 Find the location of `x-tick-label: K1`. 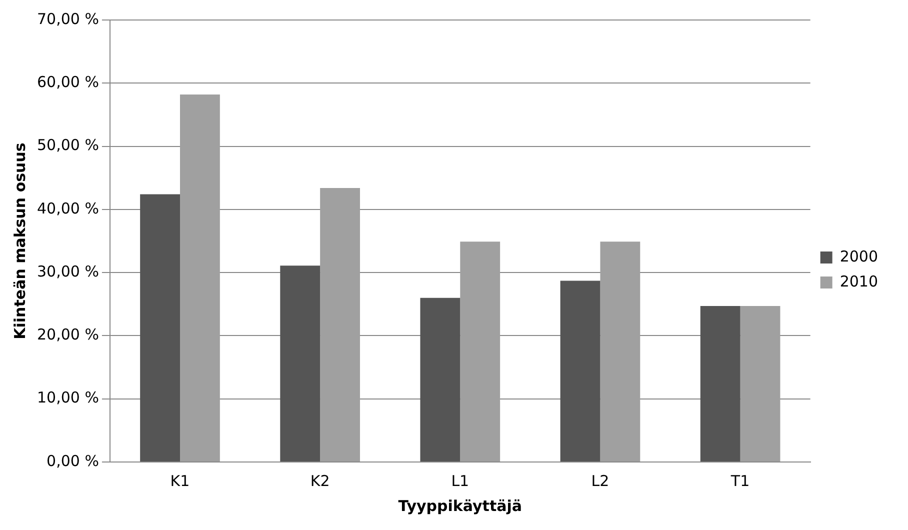

x-tick-label: K1 is located at coordinates (180, 481).